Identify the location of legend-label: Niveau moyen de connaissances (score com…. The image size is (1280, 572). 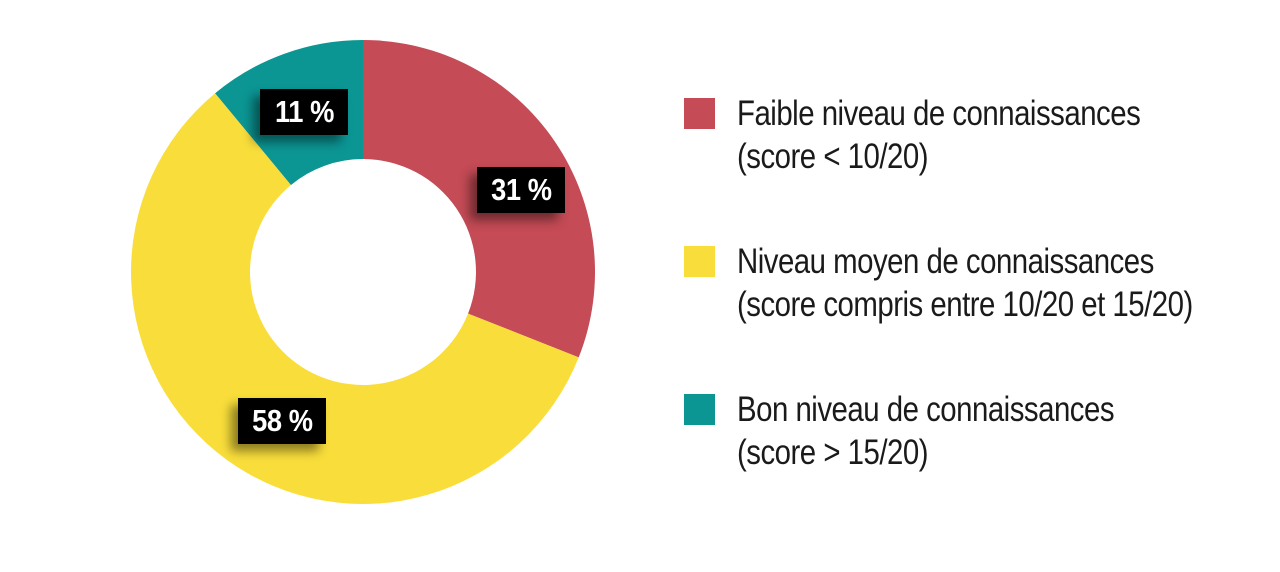
(965, 283).